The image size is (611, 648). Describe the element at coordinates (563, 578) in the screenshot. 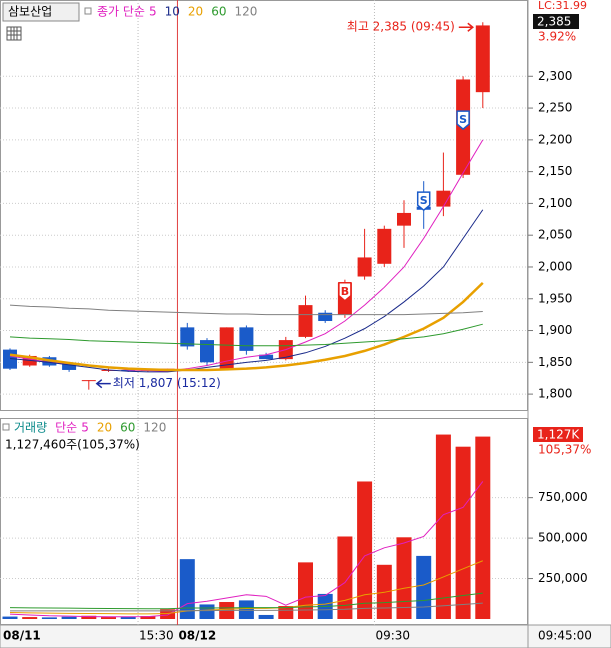

I see `y-tick-label: 250,000` at that location.